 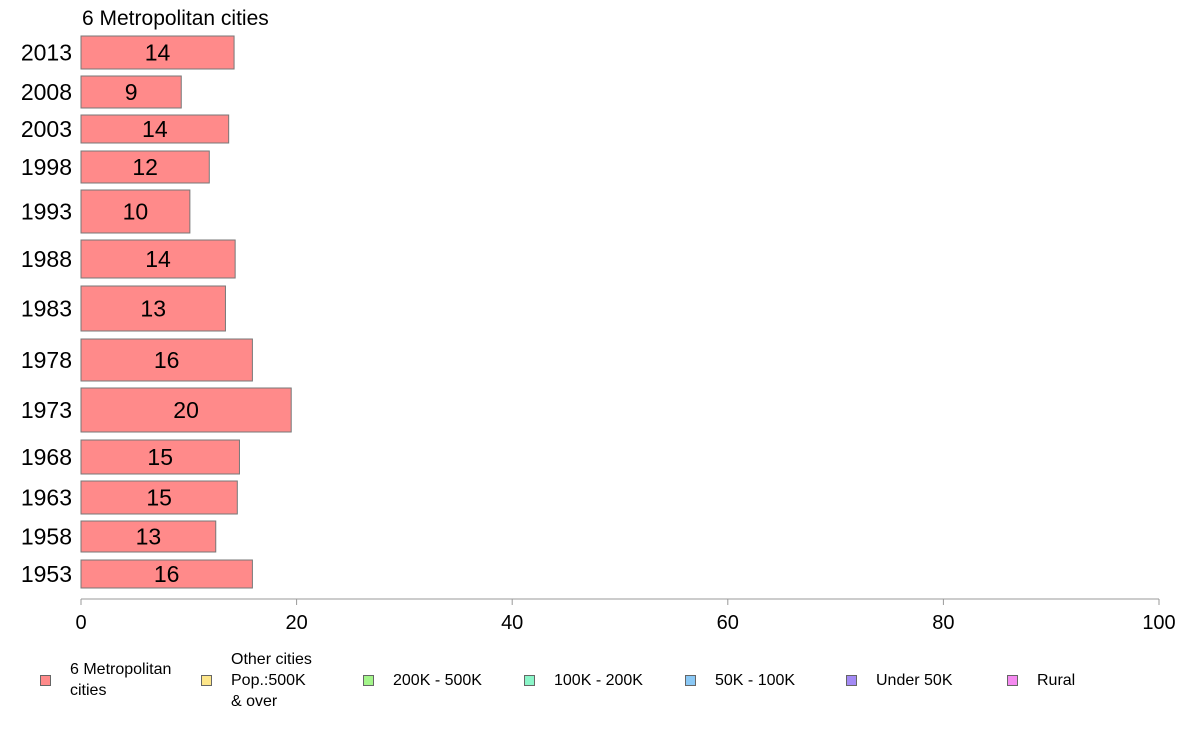 I want to click on legend-label: 50K - 100K, so click(x=755, y=680).